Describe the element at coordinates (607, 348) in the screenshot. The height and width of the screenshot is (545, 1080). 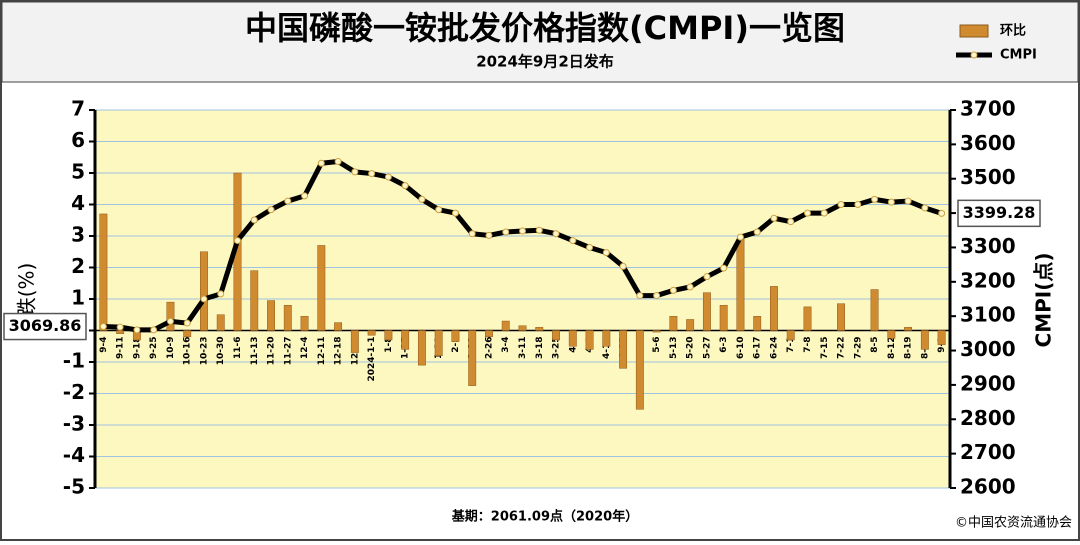
I see `x-tick-label: 4-15` at that location.